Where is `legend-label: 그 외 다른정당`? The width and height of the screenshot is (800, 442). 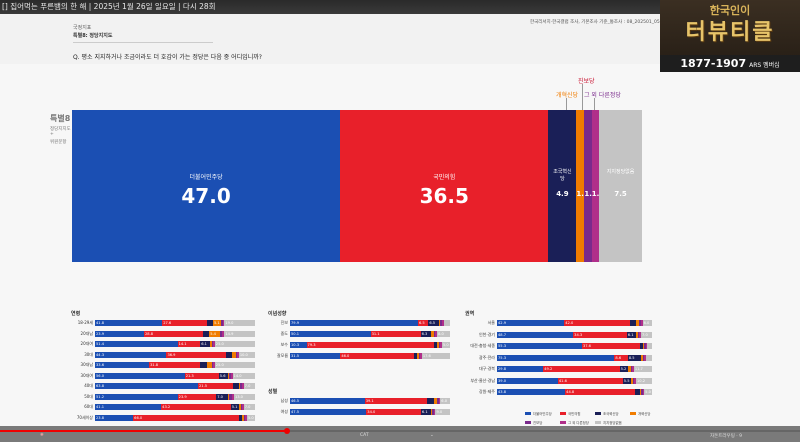 legend-label: 그 외 다른정당 is located at coordinates (578, 423).